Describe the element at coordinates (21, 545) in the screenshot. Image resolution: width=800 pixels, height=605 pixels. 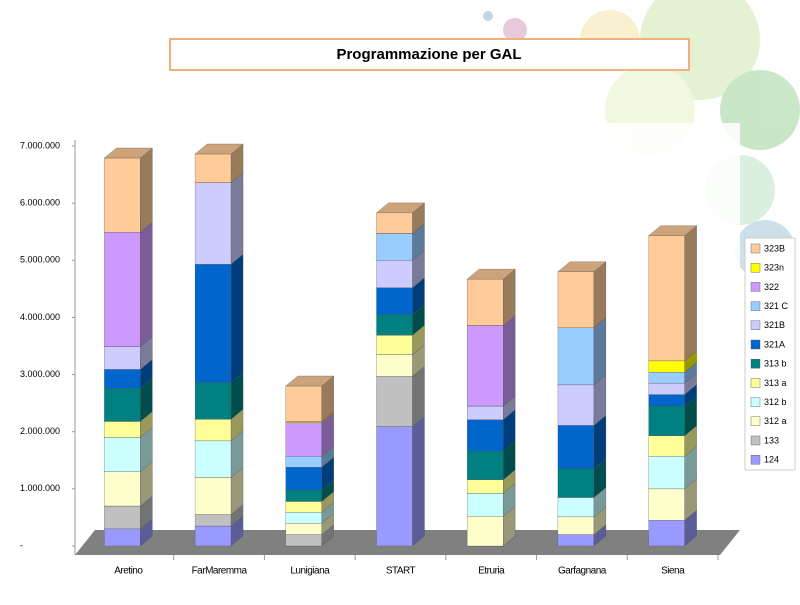
I see `y-tick-label: -` at that location.